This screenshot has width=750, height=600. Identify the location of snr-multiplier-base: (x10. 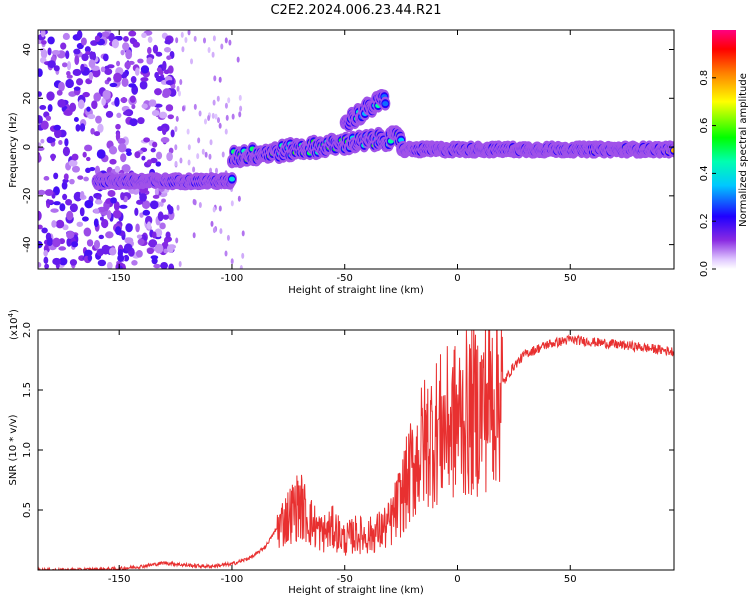
(14, 328).